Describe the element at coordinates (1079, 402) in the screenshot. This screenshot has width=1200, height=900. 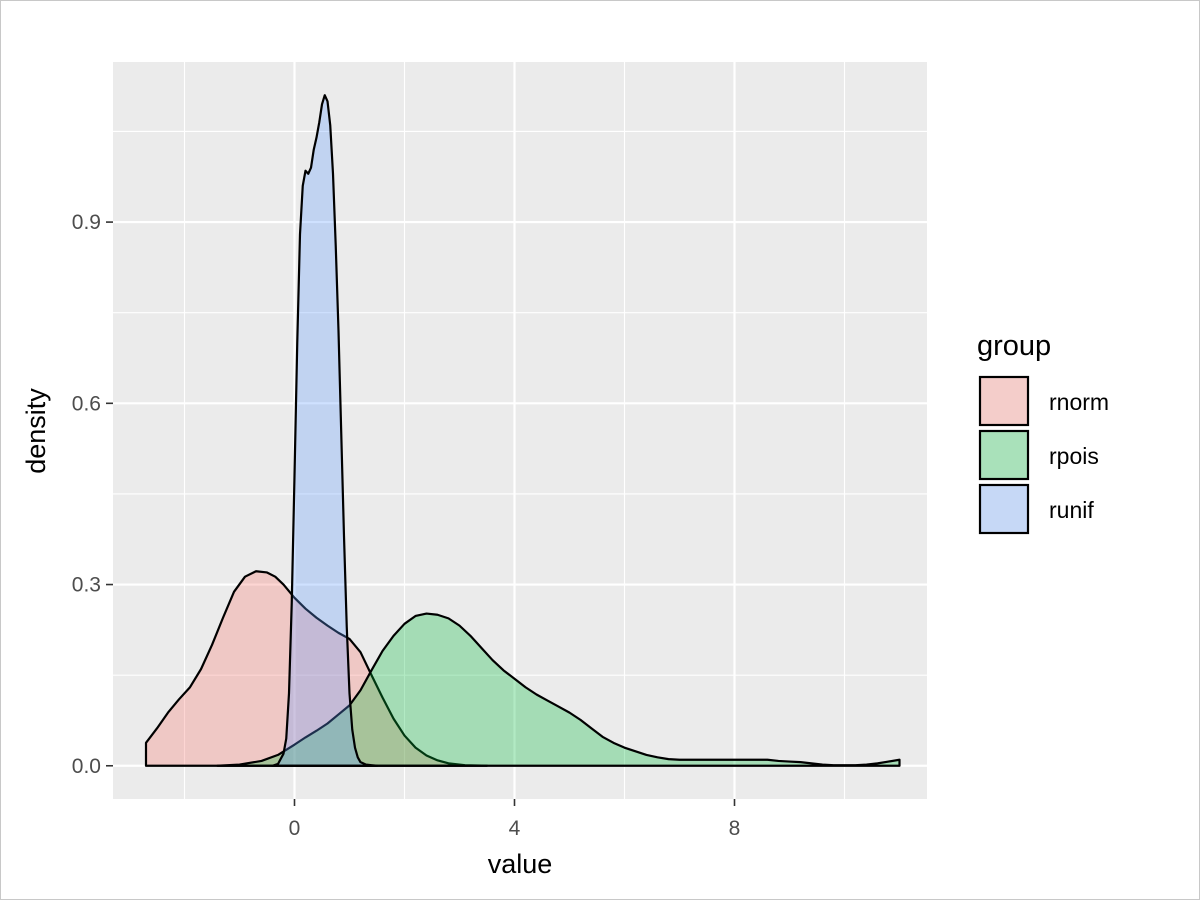
I see `legend-label: rnorm` at that location.